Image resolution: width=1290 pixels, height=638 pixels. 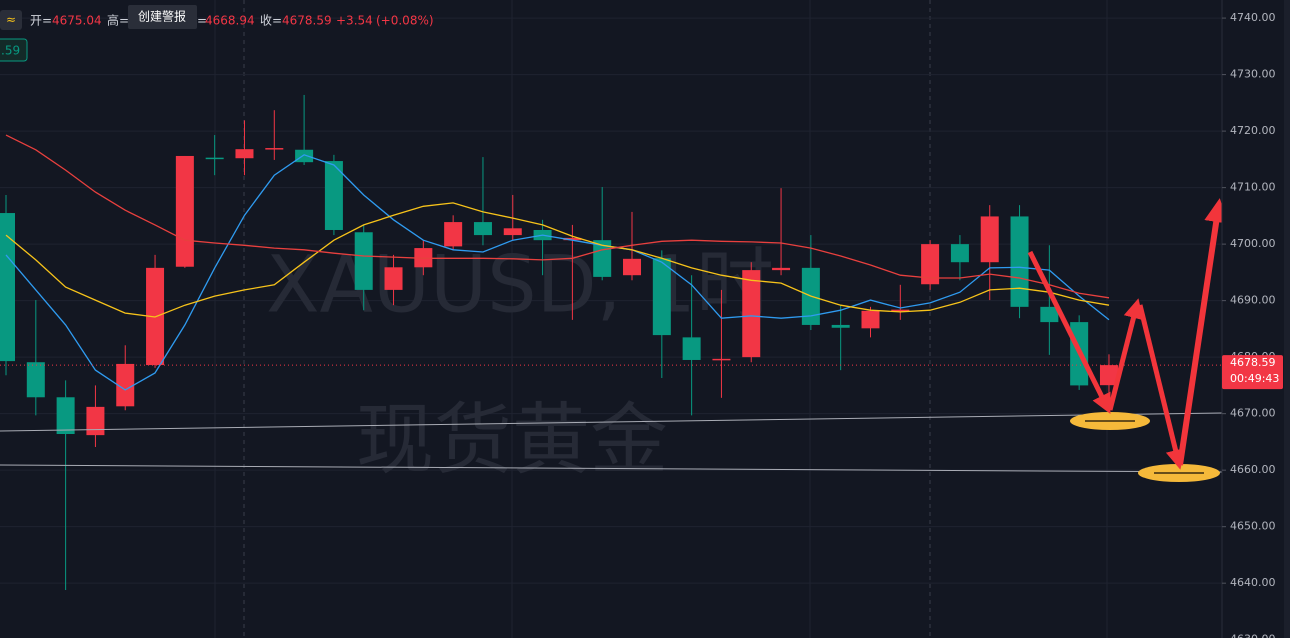 I want to click on low-value: 4668.94, so click(x=230, y=21).